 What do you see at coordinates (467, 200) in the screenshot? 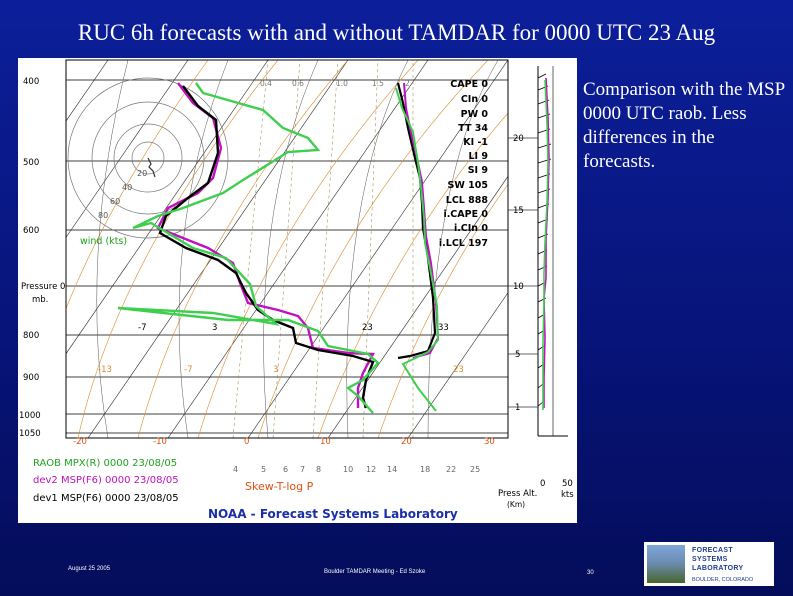
I see `index-value: LCL 888` at bounding box center [467, 200].